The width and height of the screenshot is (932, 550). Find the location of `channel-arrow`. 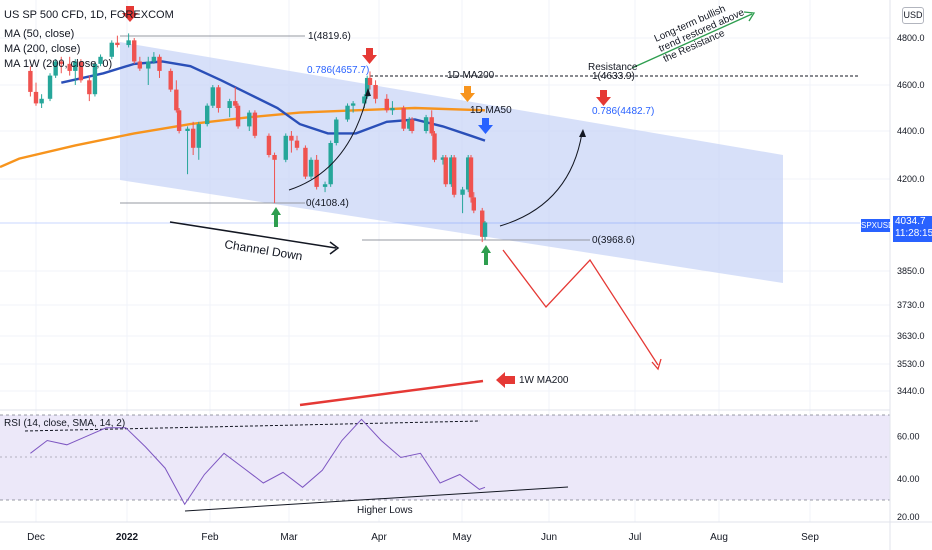

channel-arrow is located at coordinates (253, 235).